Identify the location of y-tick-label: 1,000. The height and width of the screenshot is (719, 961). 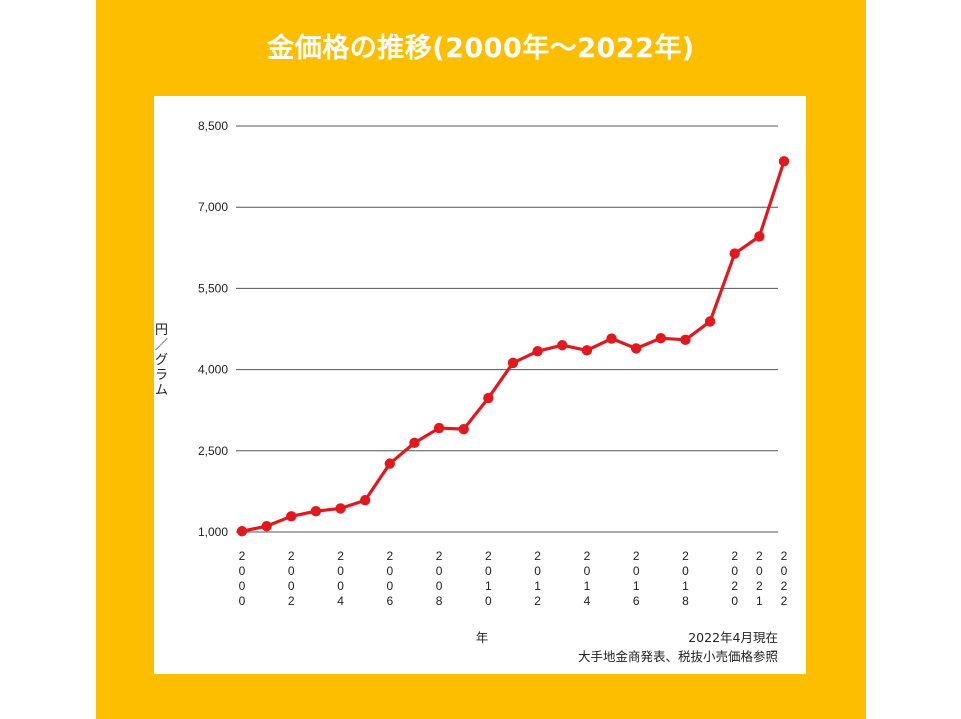
(213, 532).